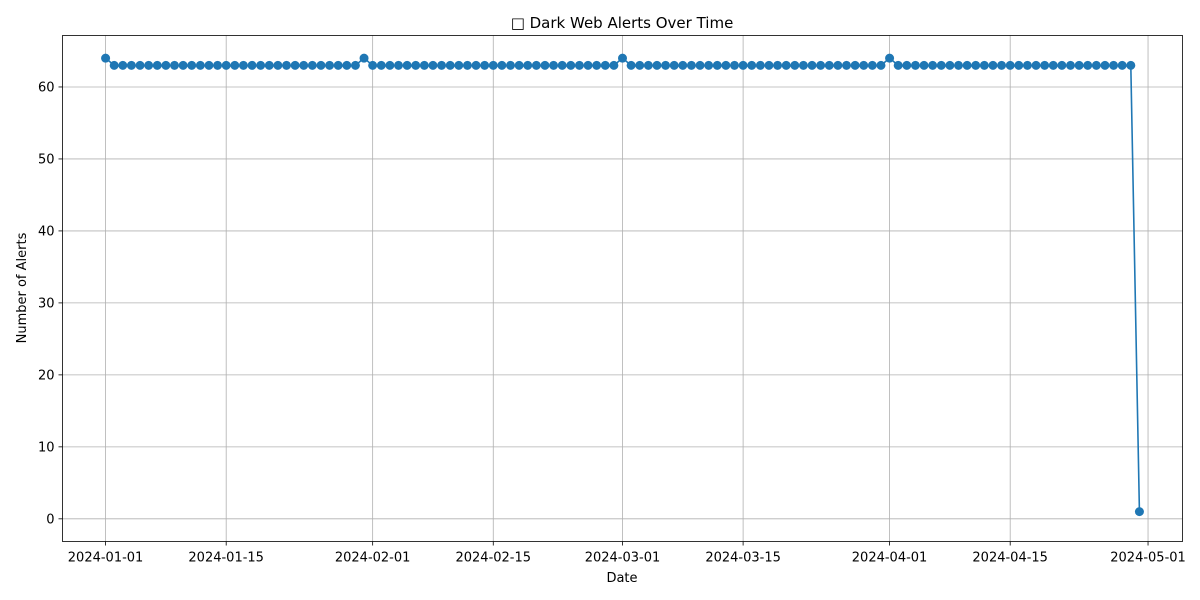 Image resolution: width=1200 pixels, height=600 pixels. What do you see at coordinates (226, 558) in the screenshot?
I see `x-tick-label: 2024-01-15` at bounding box center [226, 558].